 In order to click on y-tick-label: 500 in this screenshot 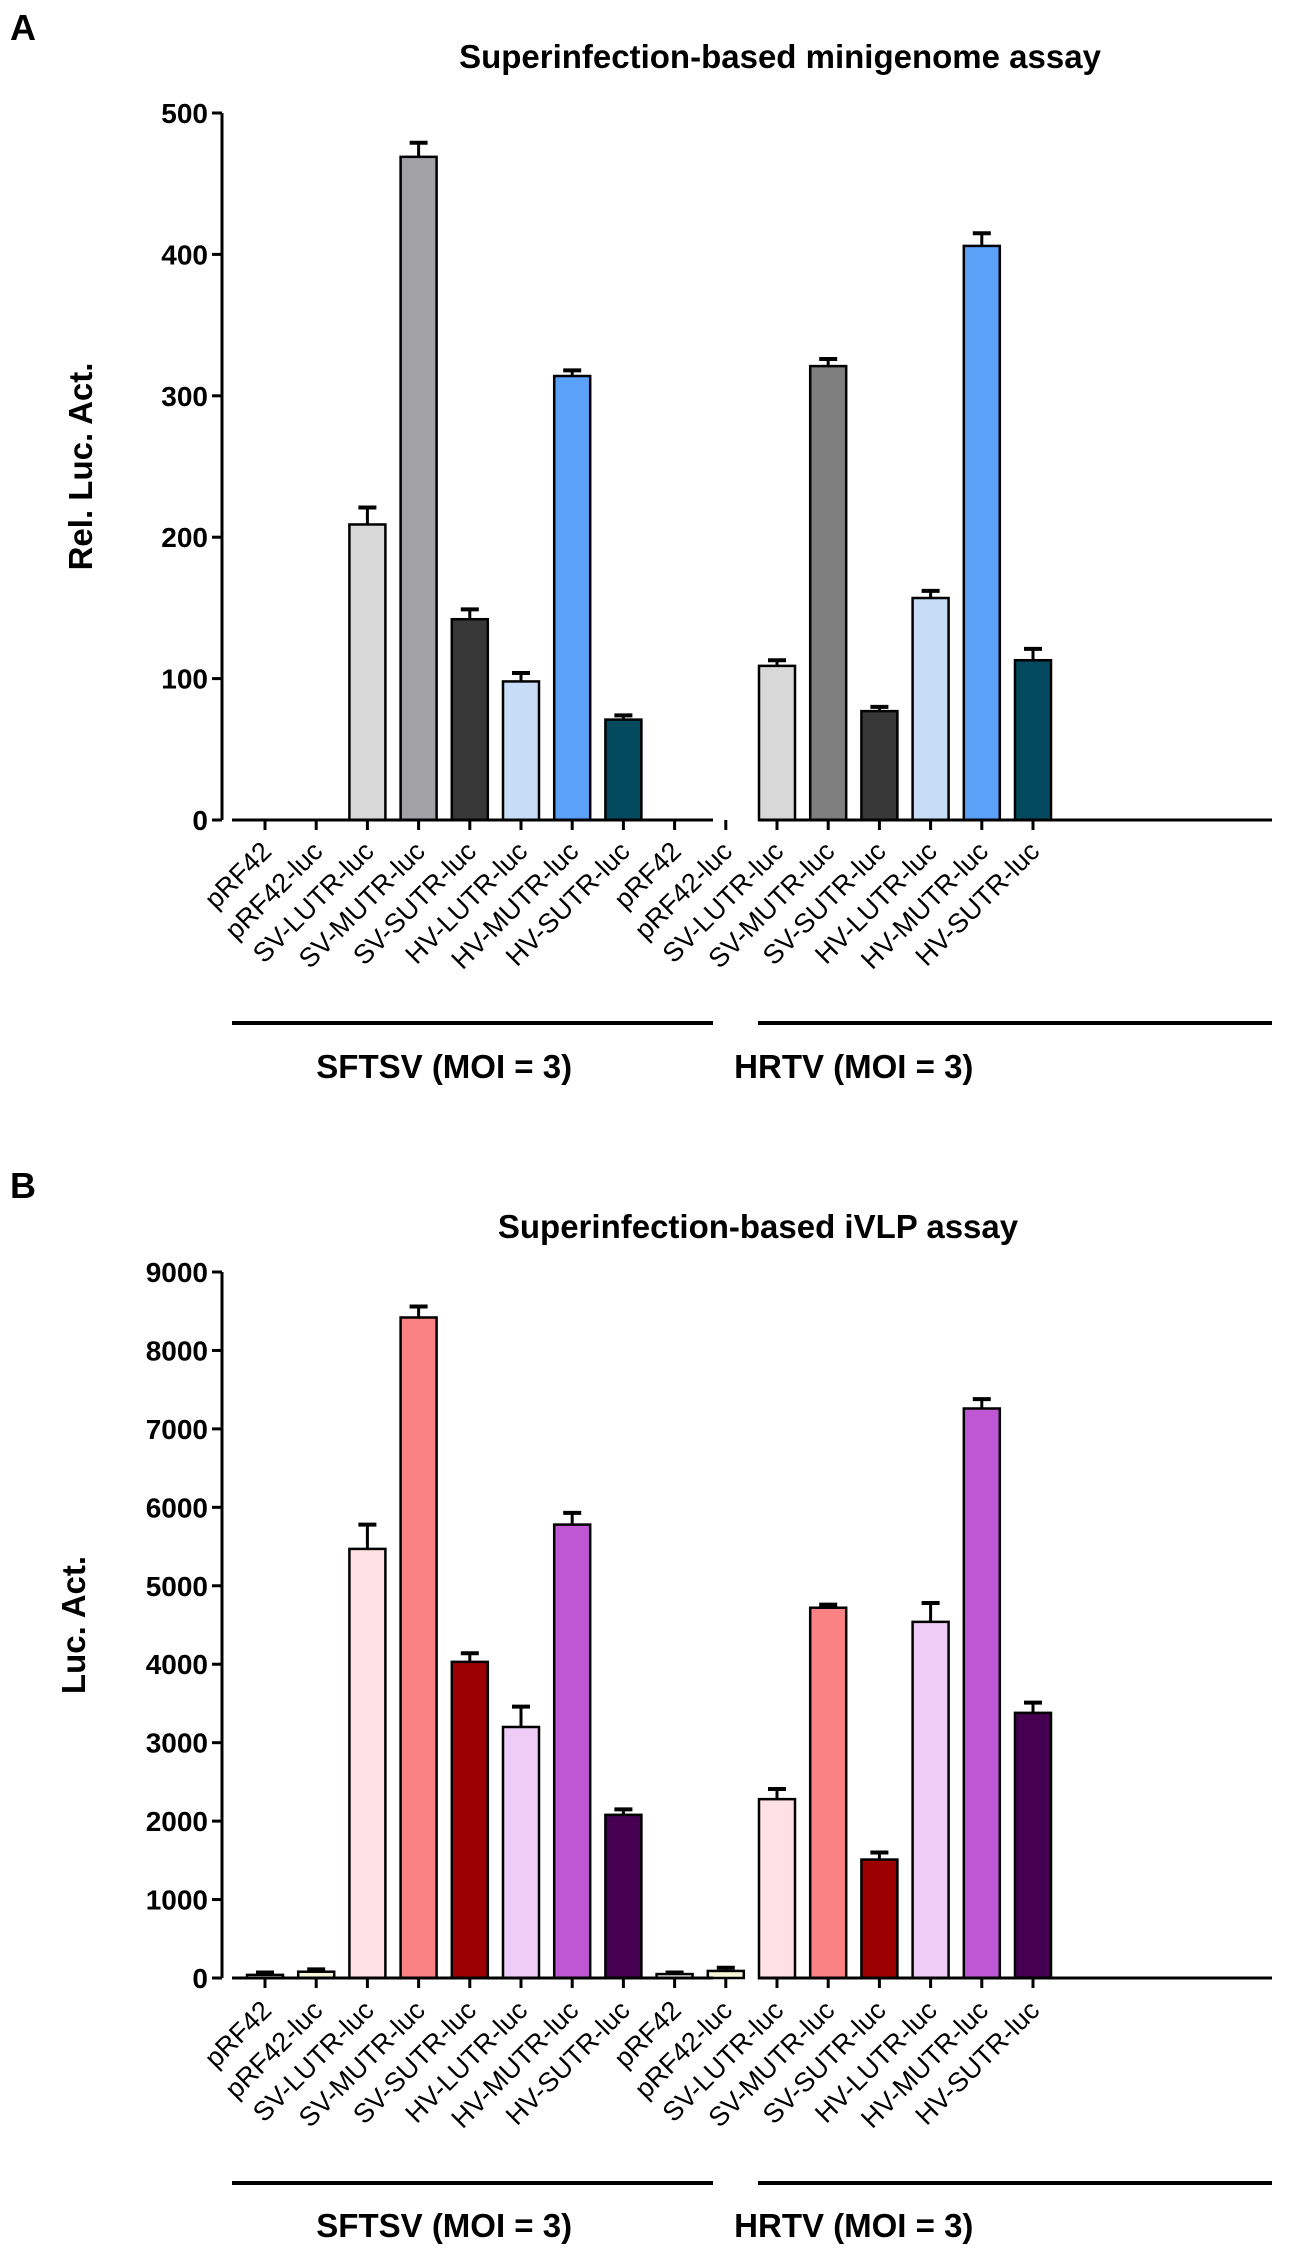, I will do `click(184, 113)`.